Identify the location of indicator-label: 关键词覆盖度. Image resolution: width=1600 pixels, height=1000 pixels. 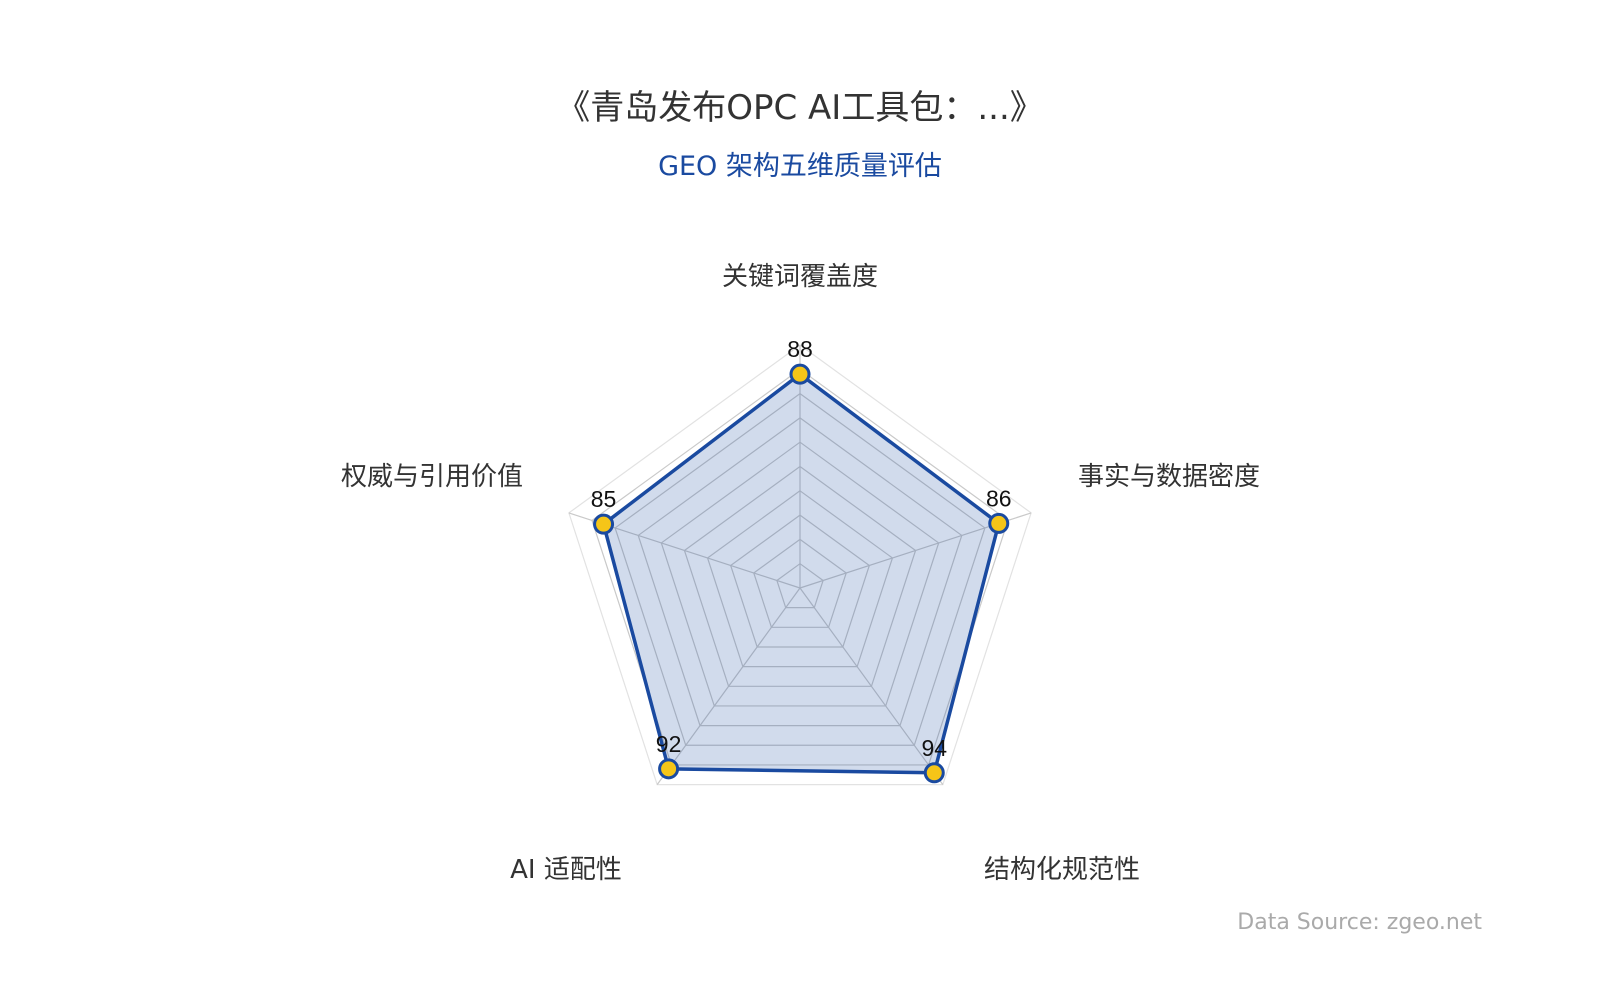
(800, 277).